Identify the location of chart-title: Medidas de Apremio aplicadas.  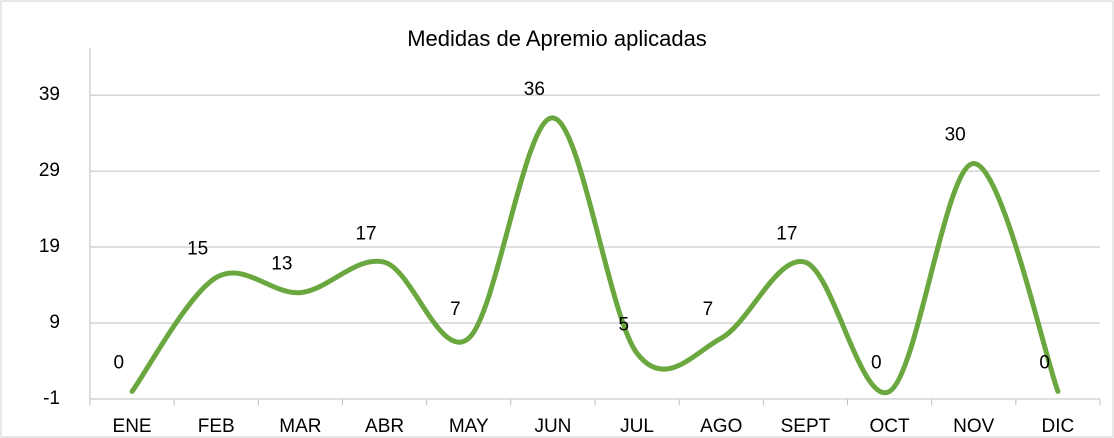
(557, 38).